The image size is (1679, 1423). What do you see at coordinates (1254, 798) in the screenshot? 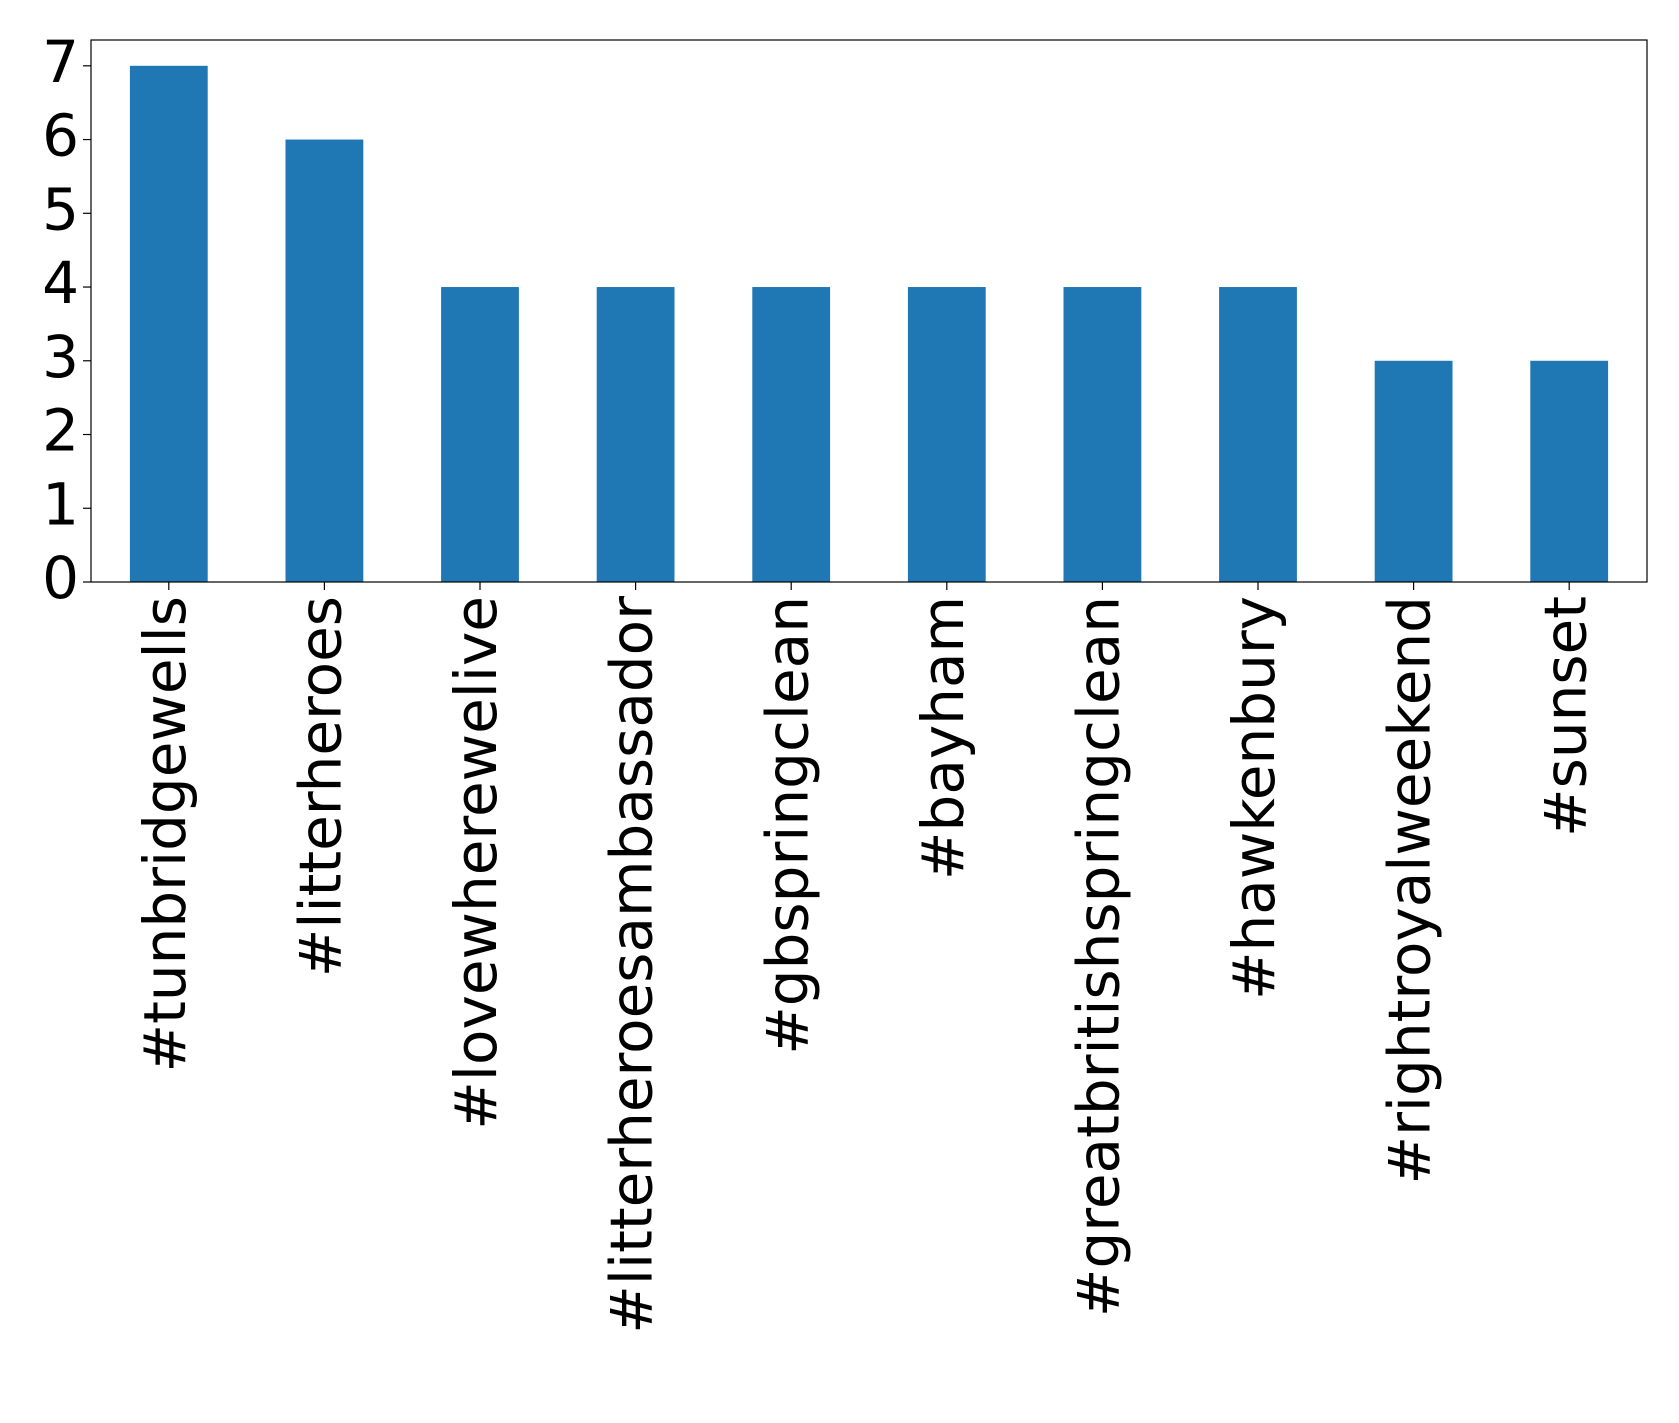
I see `x-tick-label: #hawkenbury` at bounding box center [1254, 798].